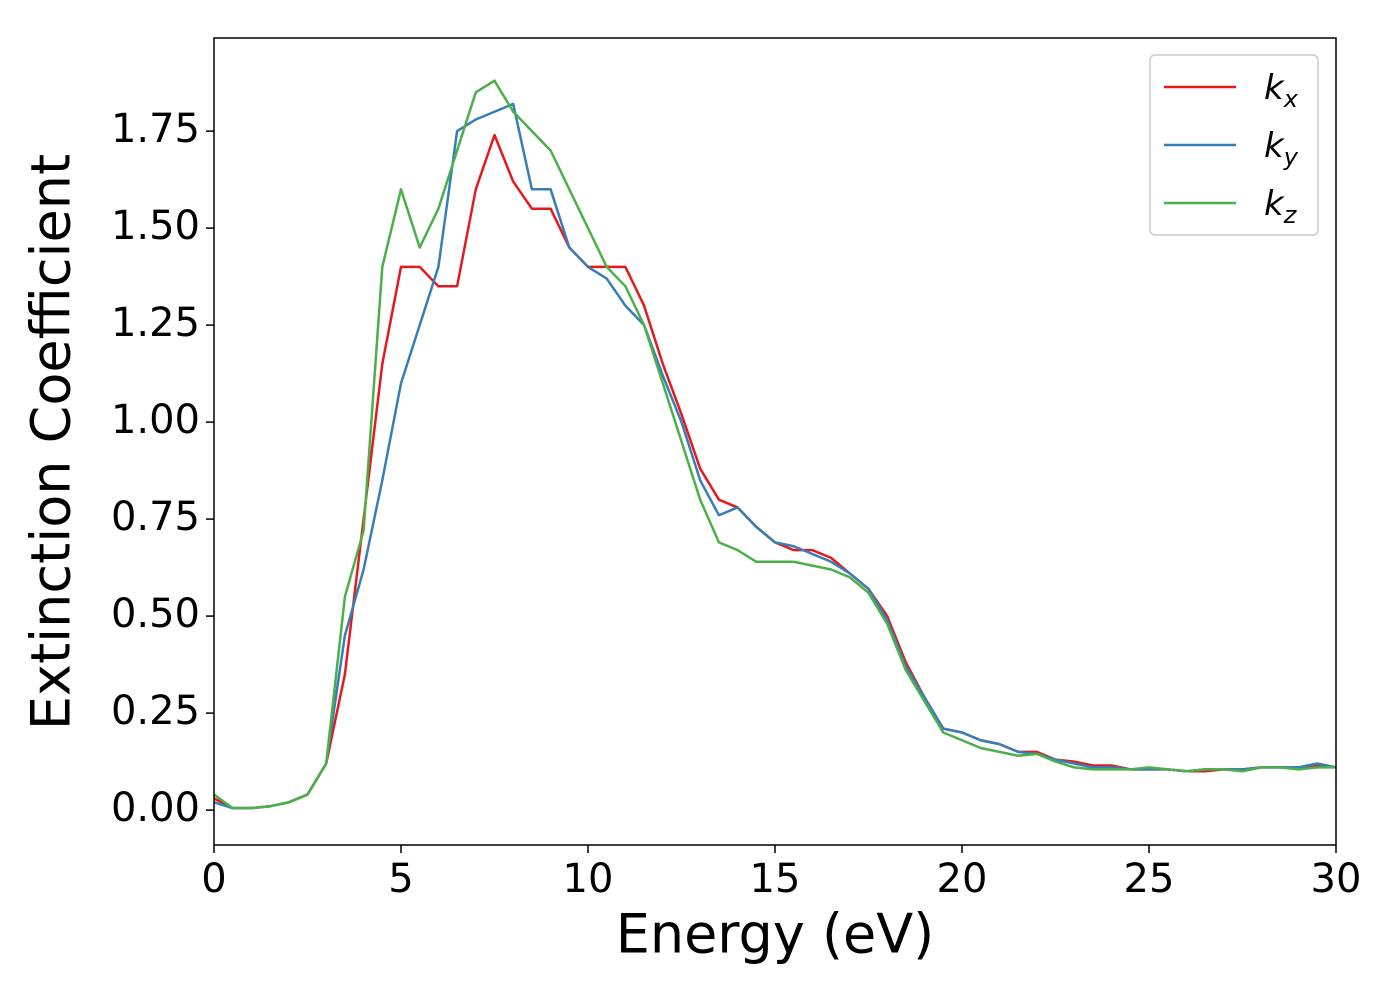 This screenshot has height=1000, width=1400. What do you see at coordinates (1281, 148) in the screenshot?
I see `legend-label: ky` at bounding box center [1281, 148].